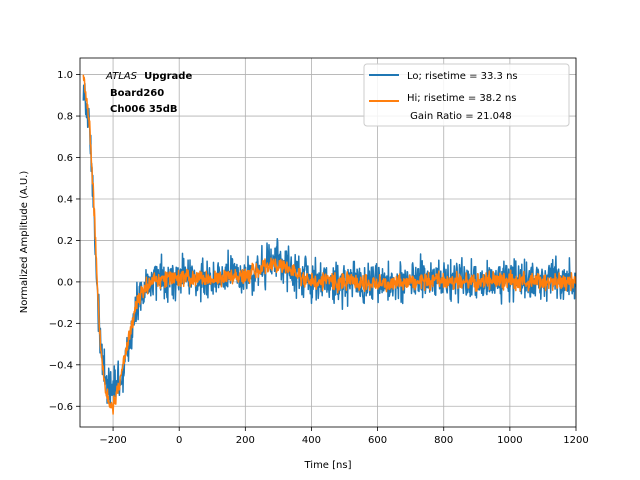  Describe the element at coordinates (65, 117) in the screenshot. I see `y-tick-label: 0.8` at that location.